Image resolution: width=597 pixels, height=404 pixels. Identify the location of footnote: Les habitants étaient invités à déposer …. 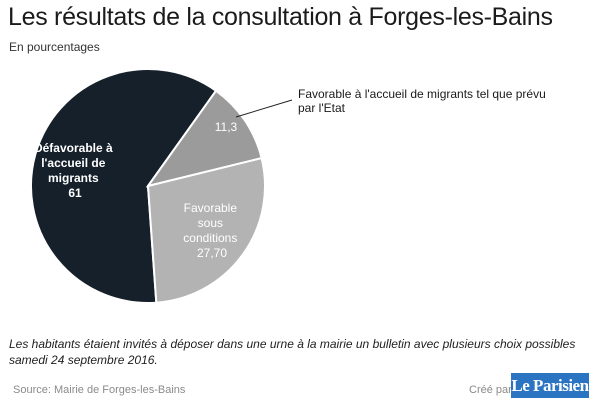
(292, 352).